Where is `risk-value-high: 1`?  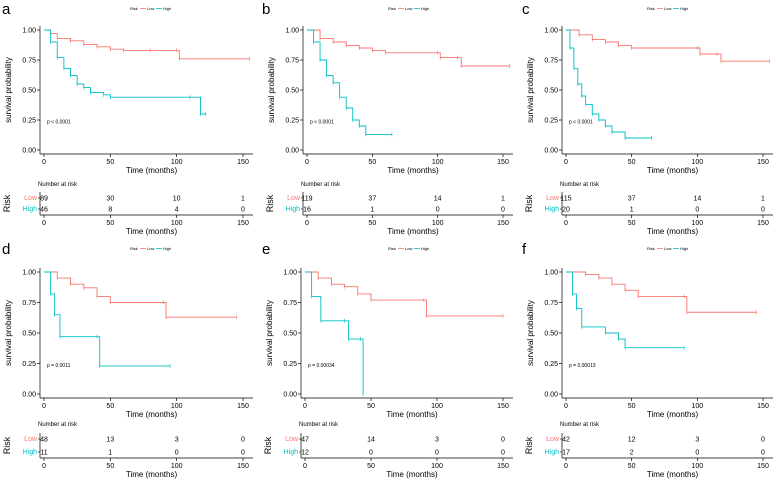 risk-value-high: 1 is located at coordinates (372, 210).